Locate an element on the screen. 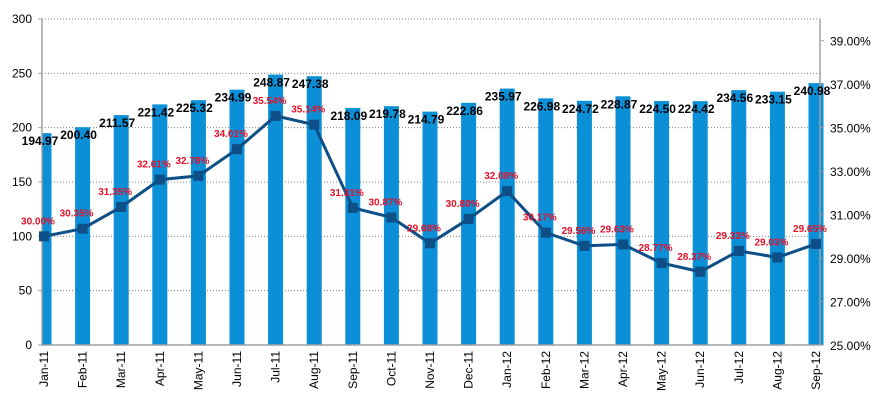 Image resolution: width=878 pixels, height=413 pixels. bar-value-label: 221.42 is located at coordinates (155, 112).